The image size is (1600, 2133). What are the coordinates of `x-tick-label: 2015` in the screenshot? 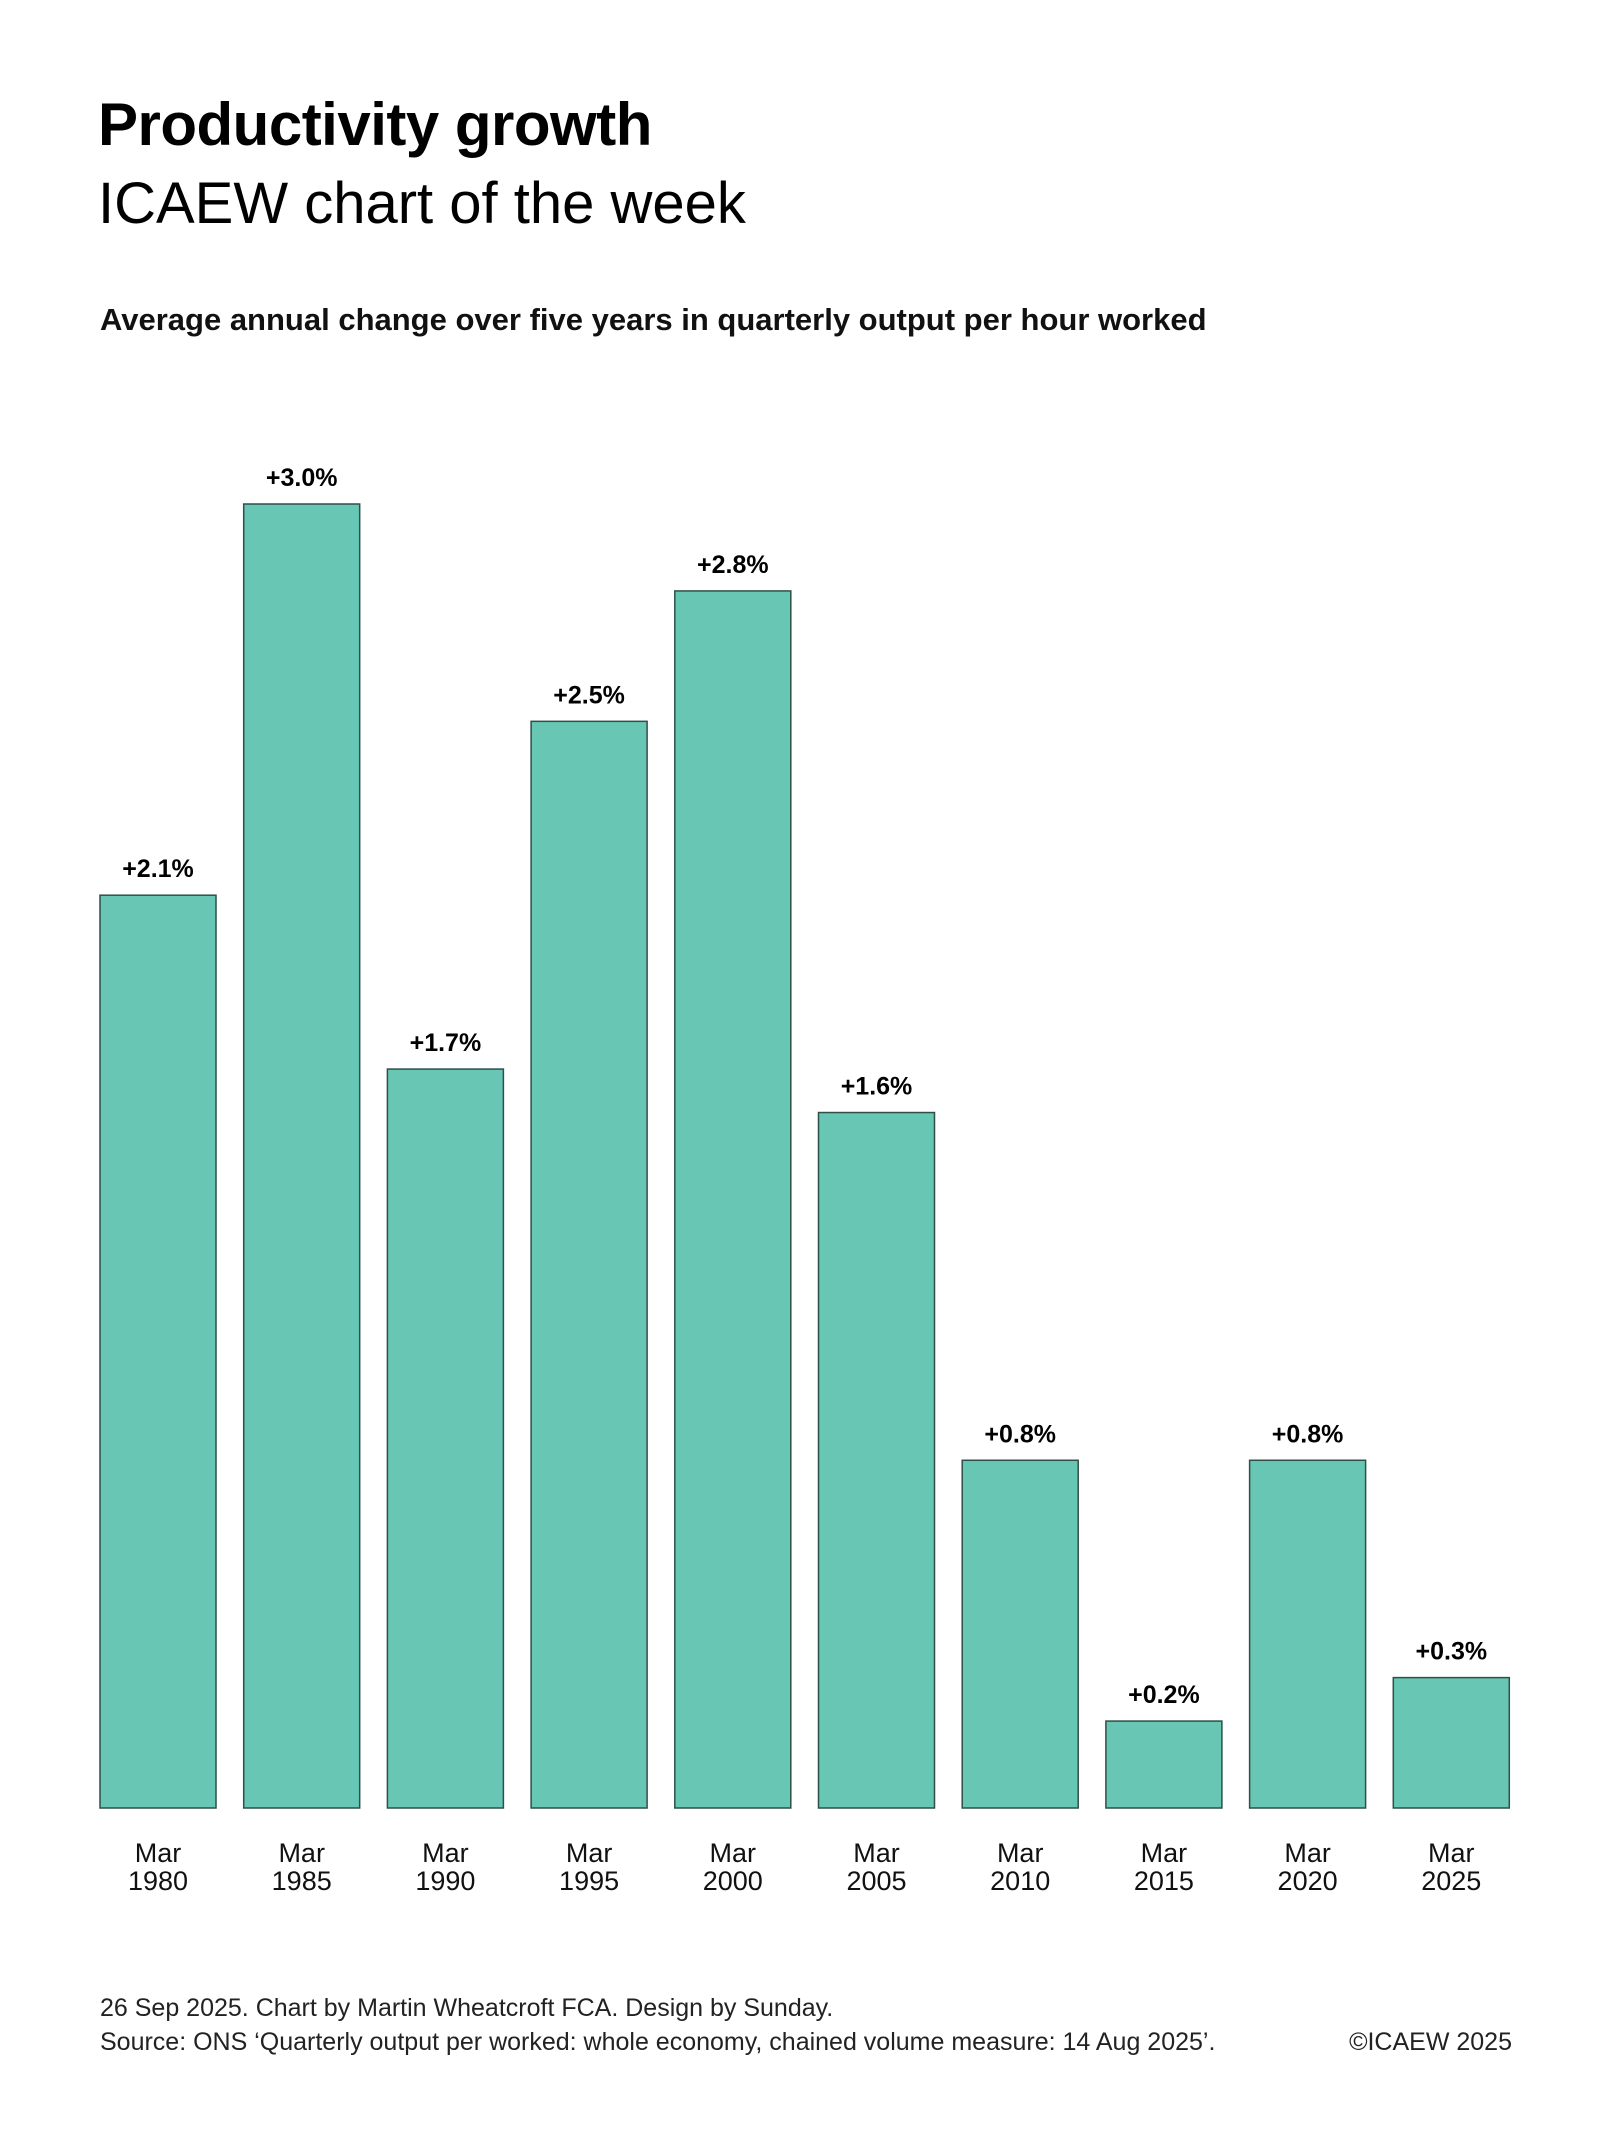 It's located at (1164, 1881).